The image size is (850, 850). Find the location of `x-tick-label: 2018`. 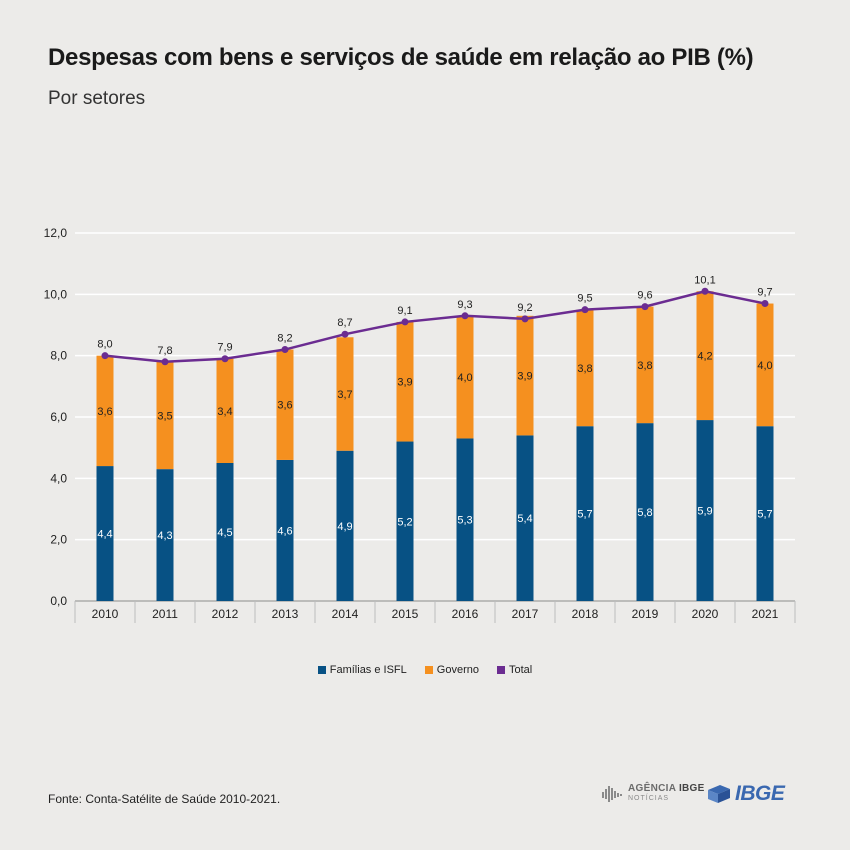

x-tick-label: 2018 is located at coordinates (585, 614).